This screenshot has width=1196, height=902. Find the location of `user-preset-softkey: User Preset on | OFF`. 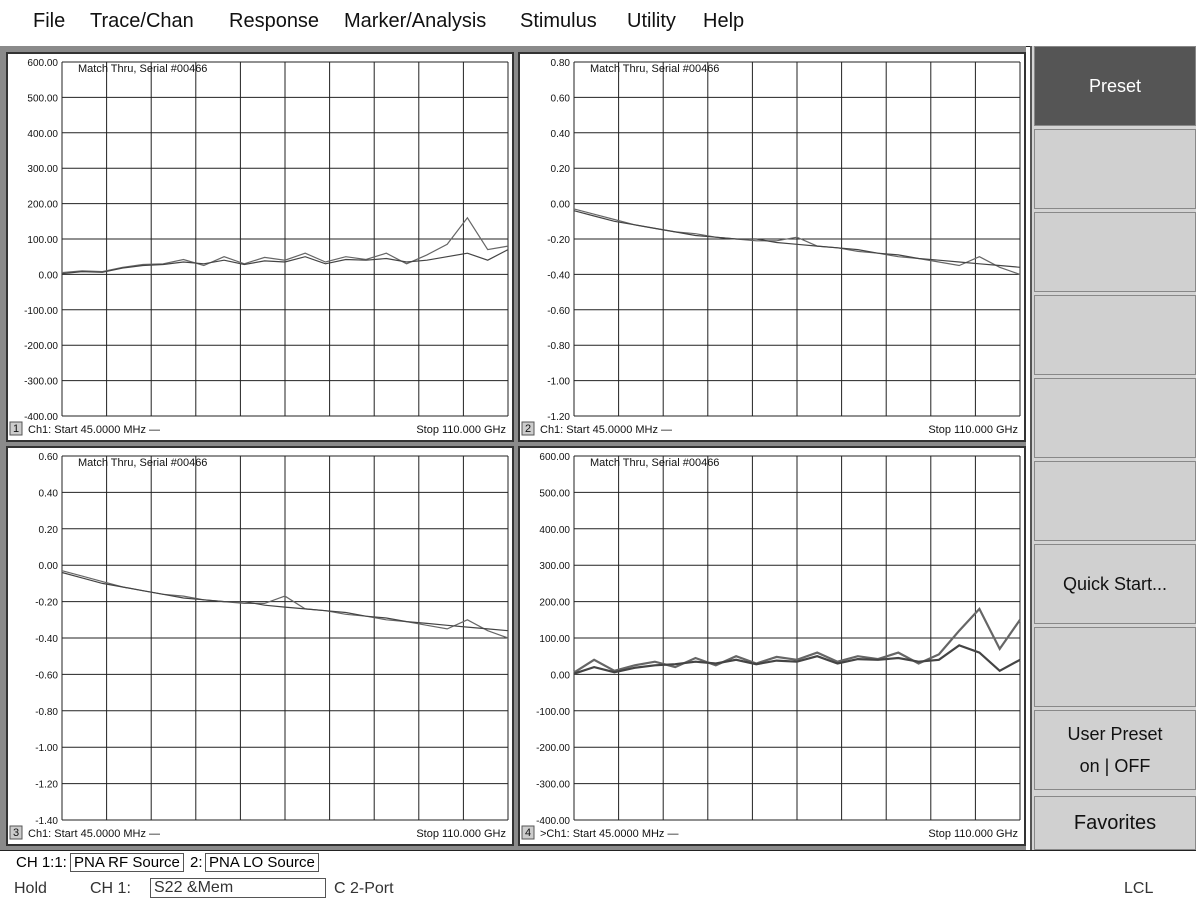

user-preset-softkey: User Preset on | OFF is located at coordinates (1115, 750).